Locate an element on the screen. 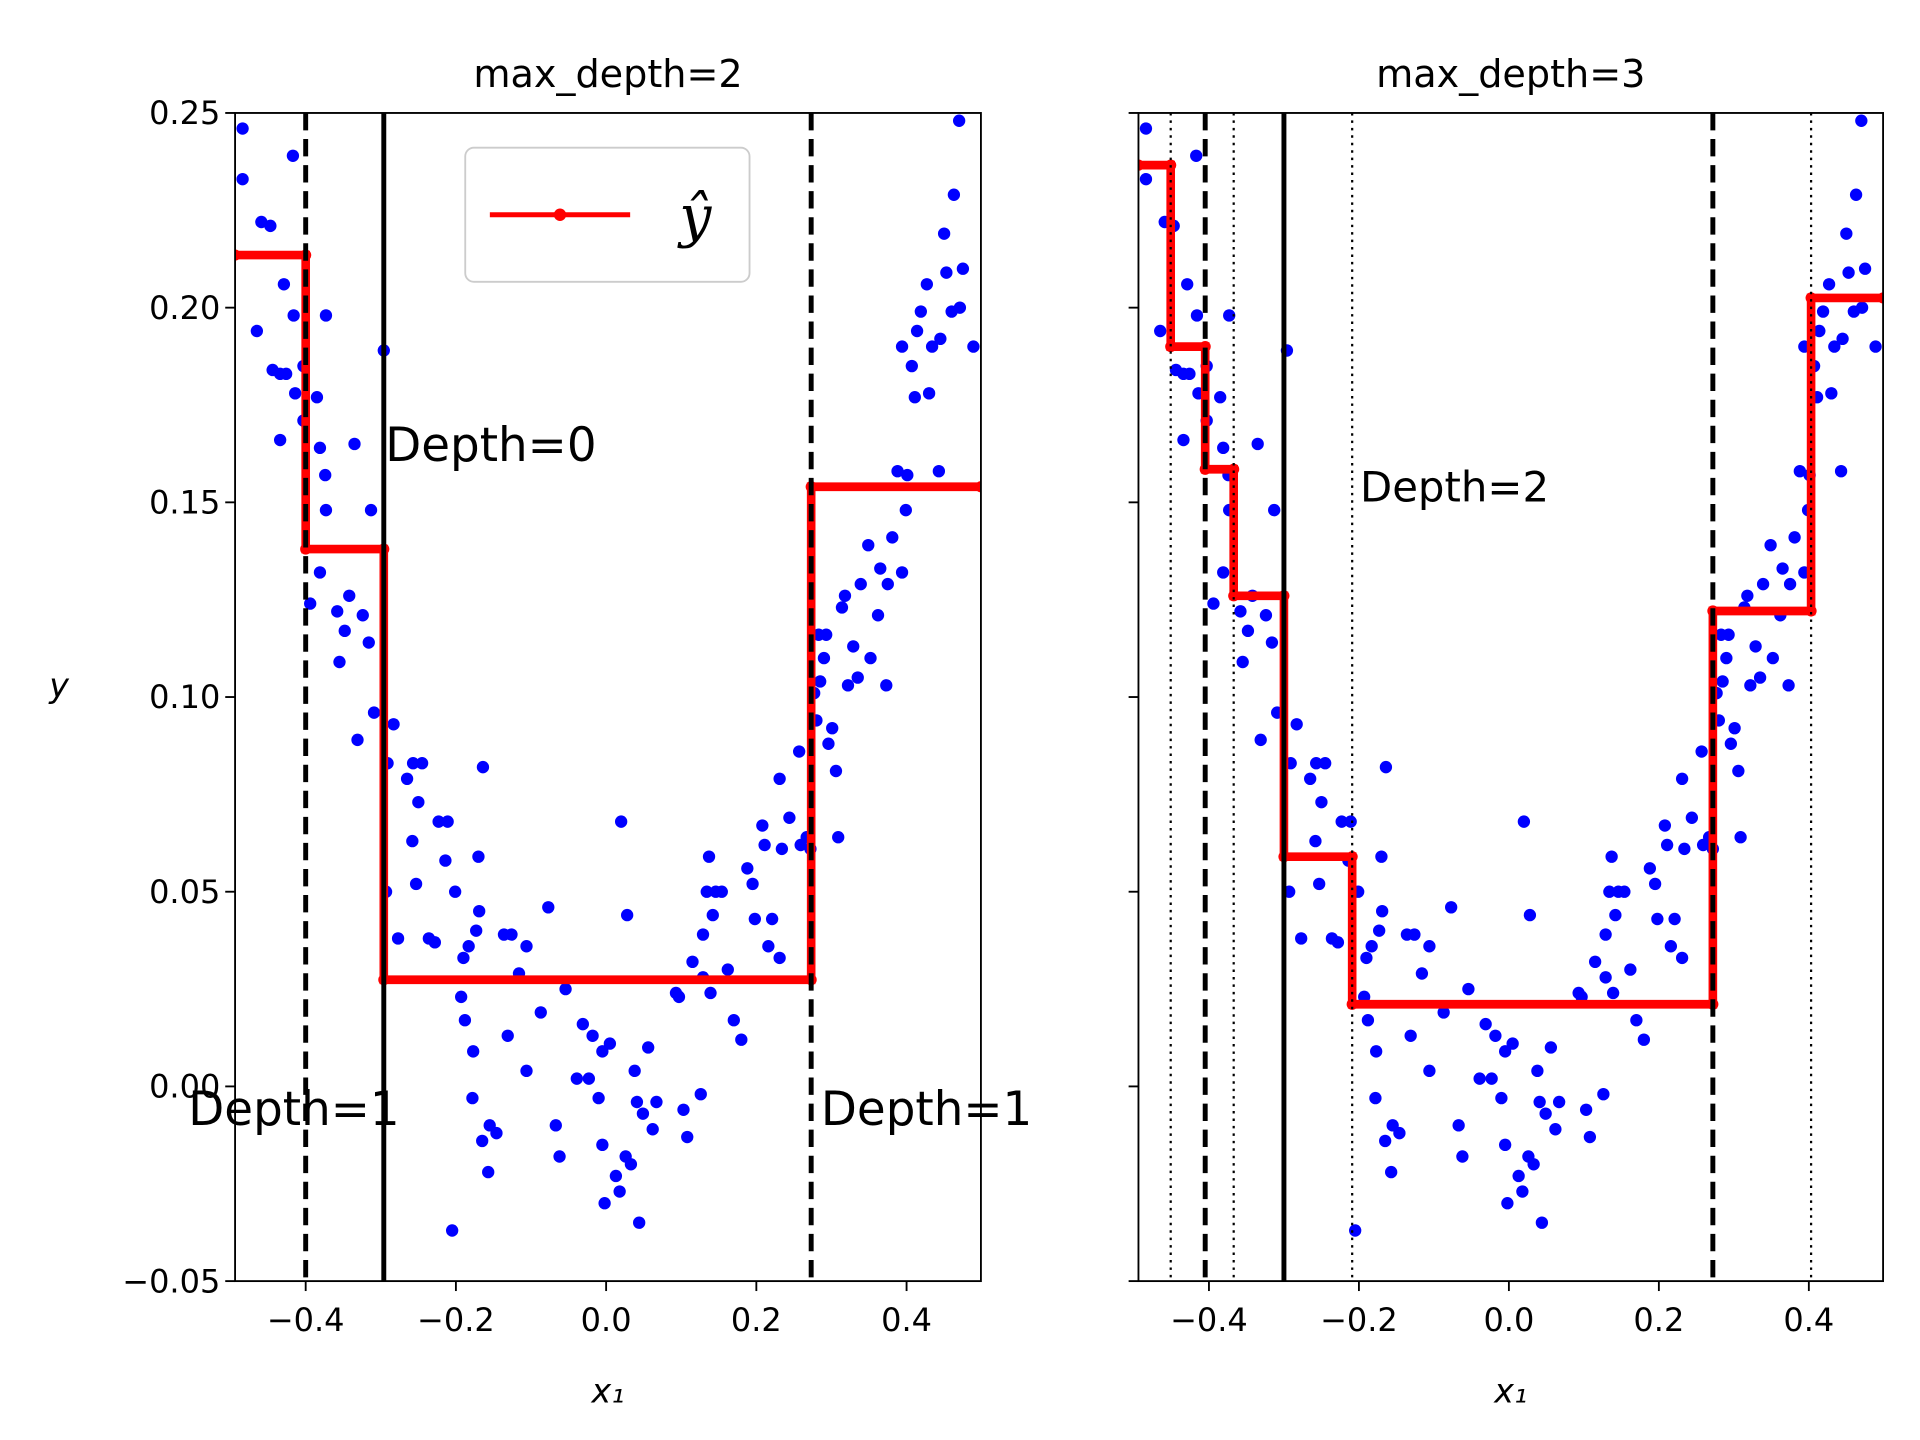  x-tick-label: −0.2 is located at coordinates (1359, 1320).